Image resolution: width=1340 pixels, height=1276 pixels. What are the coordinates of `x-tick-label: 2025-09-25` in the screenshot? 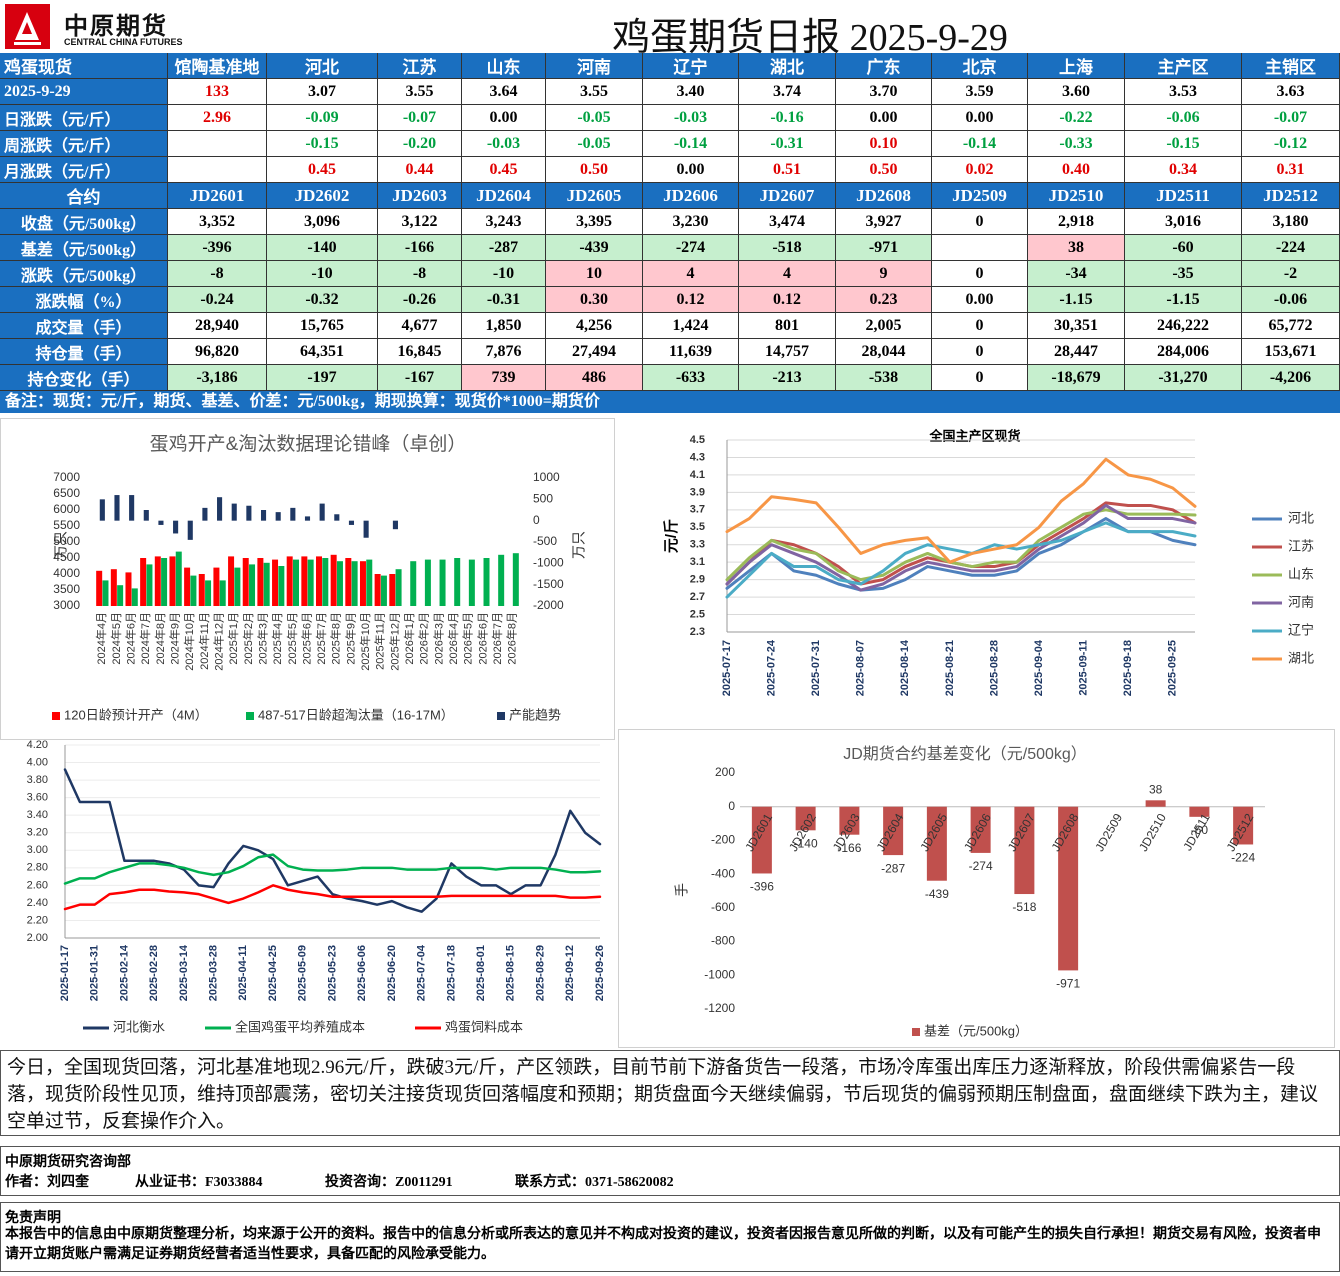 It's located at (1173, 668).